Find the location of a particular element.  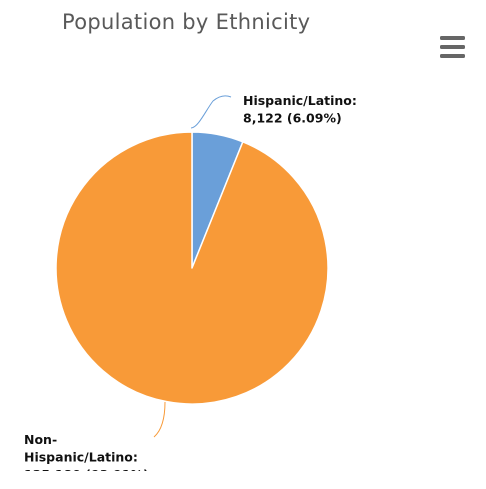

data-label-line: 8,122 (6.09%) is located at coordinates (292, 118).